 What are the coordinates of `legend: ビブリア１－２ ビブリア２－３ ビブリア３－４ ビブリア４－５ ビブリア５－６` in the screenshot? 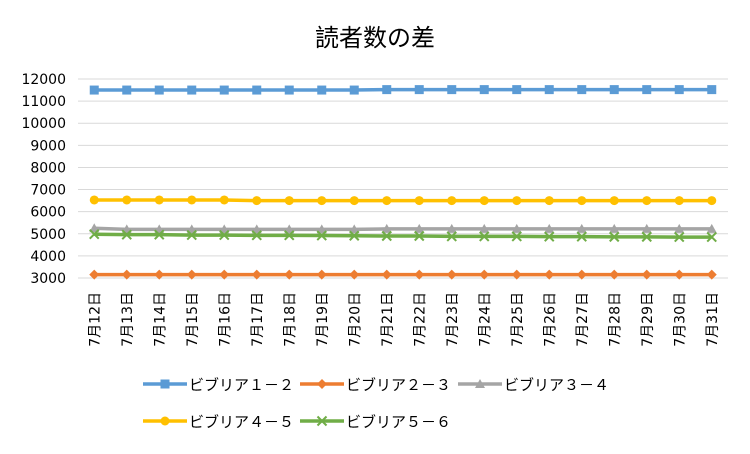 It's located at (376, 403).